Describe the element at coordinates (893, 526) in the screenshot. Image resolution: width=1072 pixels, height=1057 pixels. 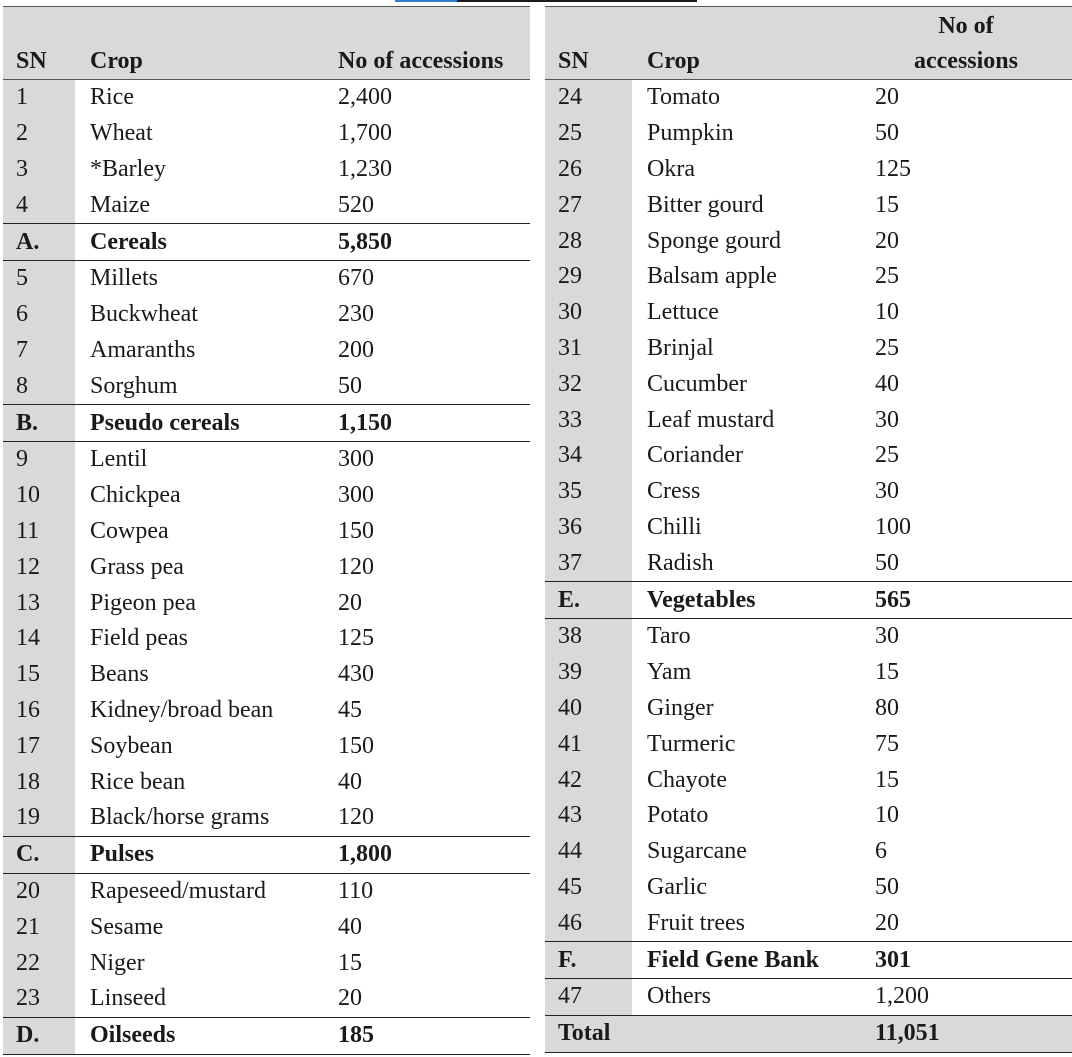
I see `accessions-cell: 100` at that location.